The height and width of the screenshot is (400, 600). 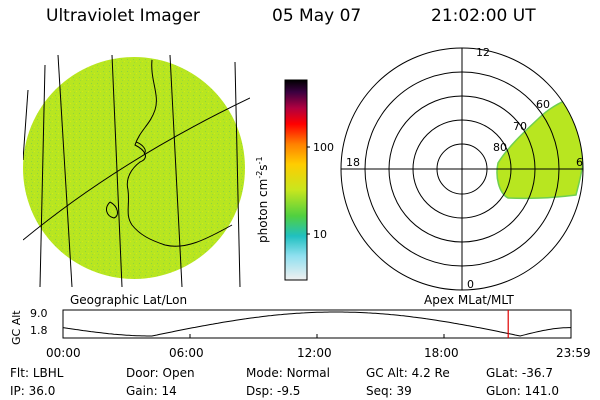 What do you see at coordinates (483, 52) in the screenshot?
I see `mlt-label-12: 12` at bounding box center [483, 52].